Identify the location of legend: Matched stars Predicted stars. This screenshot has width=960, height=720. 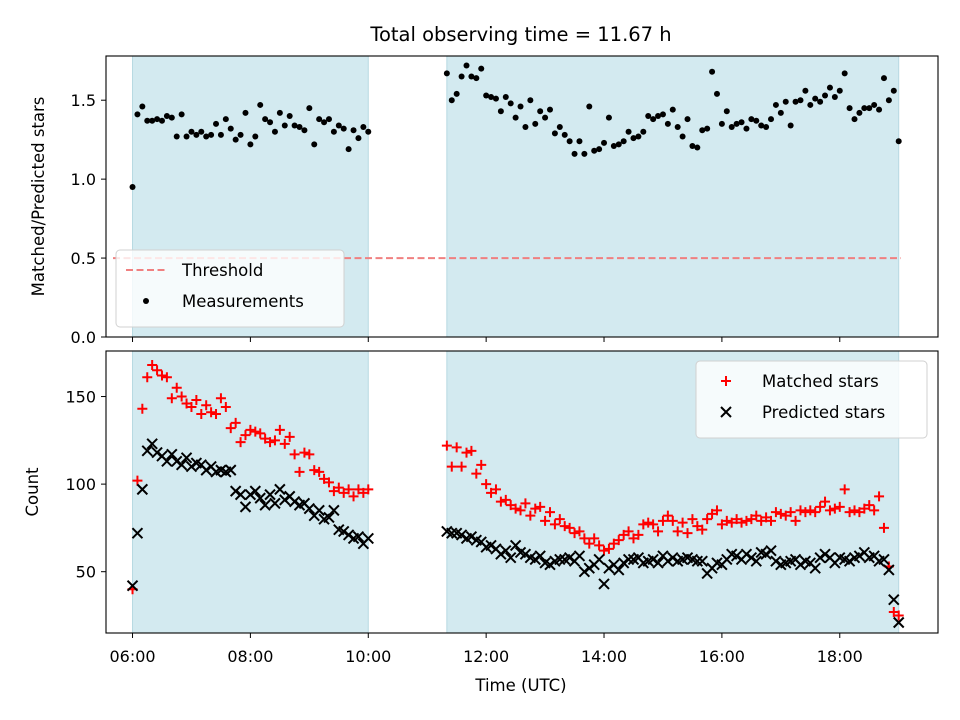
(811, 399).